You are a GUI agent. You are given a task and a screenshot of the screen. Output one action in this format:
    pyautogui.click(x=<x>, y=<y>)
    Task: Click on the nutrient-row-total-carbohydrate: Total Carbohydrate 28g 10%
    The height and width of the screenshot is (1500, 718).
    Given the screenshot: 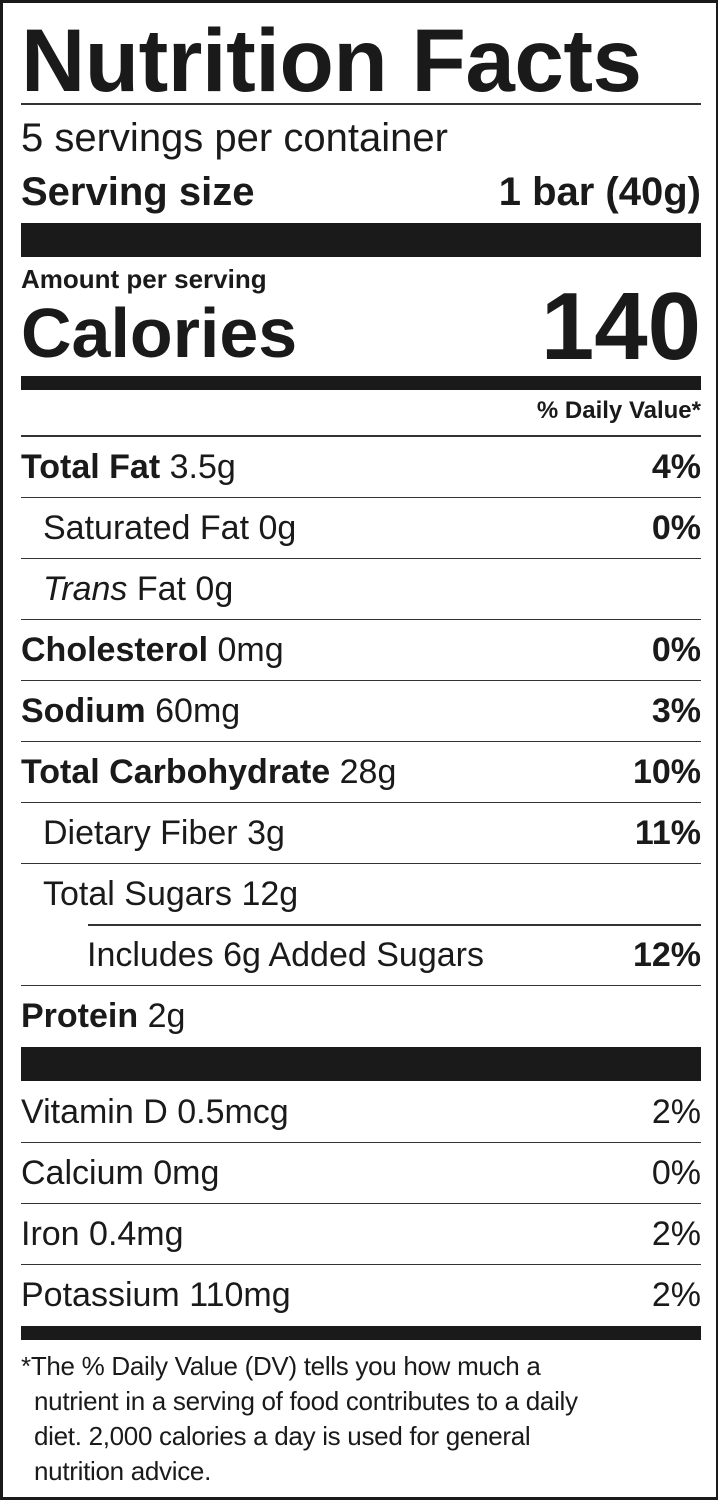 What is the action you would take?
    pyautogui.click(x=361, y=772)
    